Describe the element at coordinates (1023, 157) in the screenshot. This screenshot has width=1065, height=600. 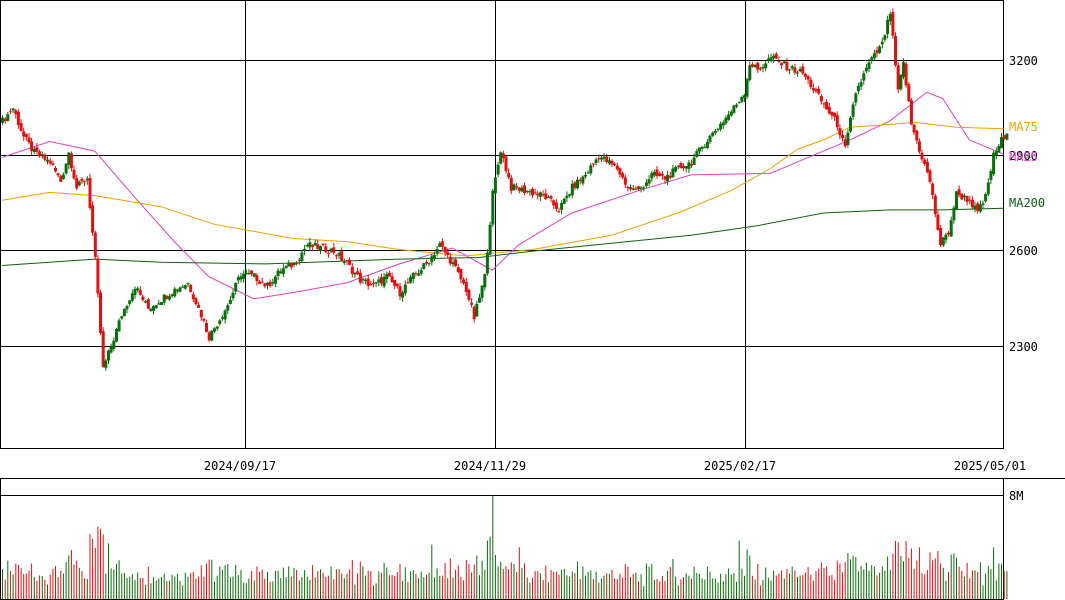
I see `legend-ma25: MA25` at that location.